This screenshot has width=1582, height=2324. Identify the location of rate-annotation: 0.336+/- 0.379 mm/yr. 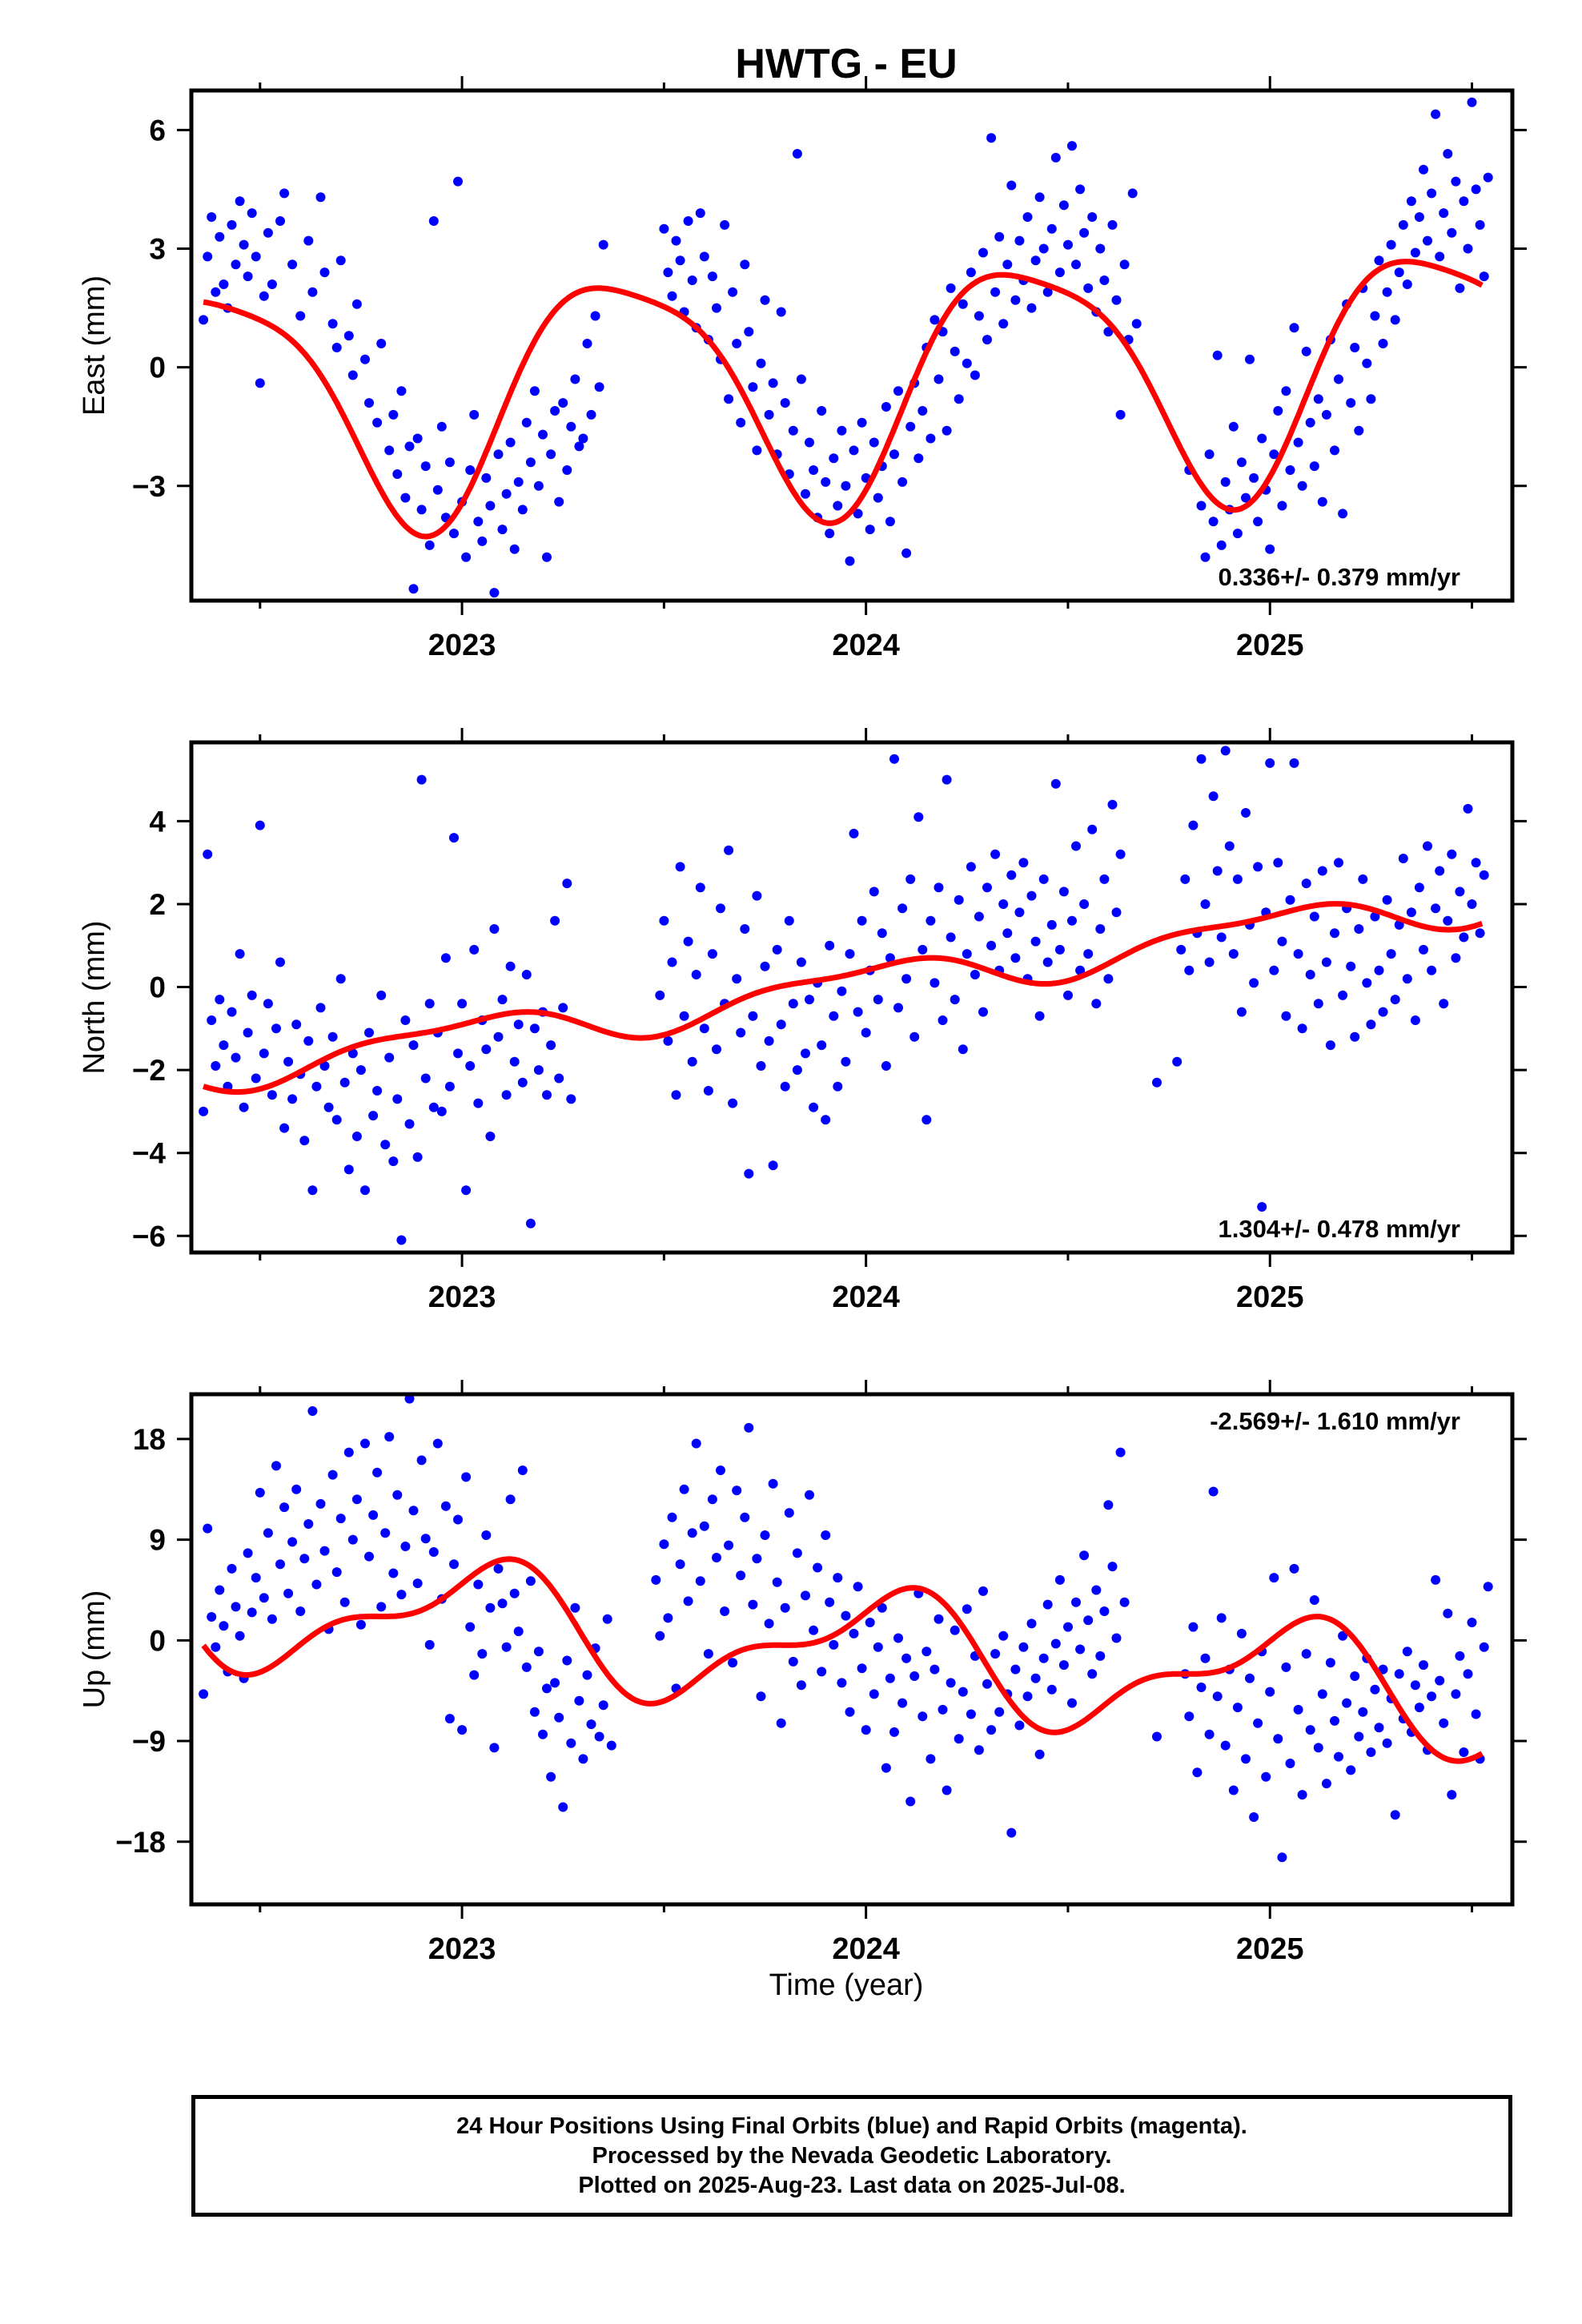
(1339, 577).